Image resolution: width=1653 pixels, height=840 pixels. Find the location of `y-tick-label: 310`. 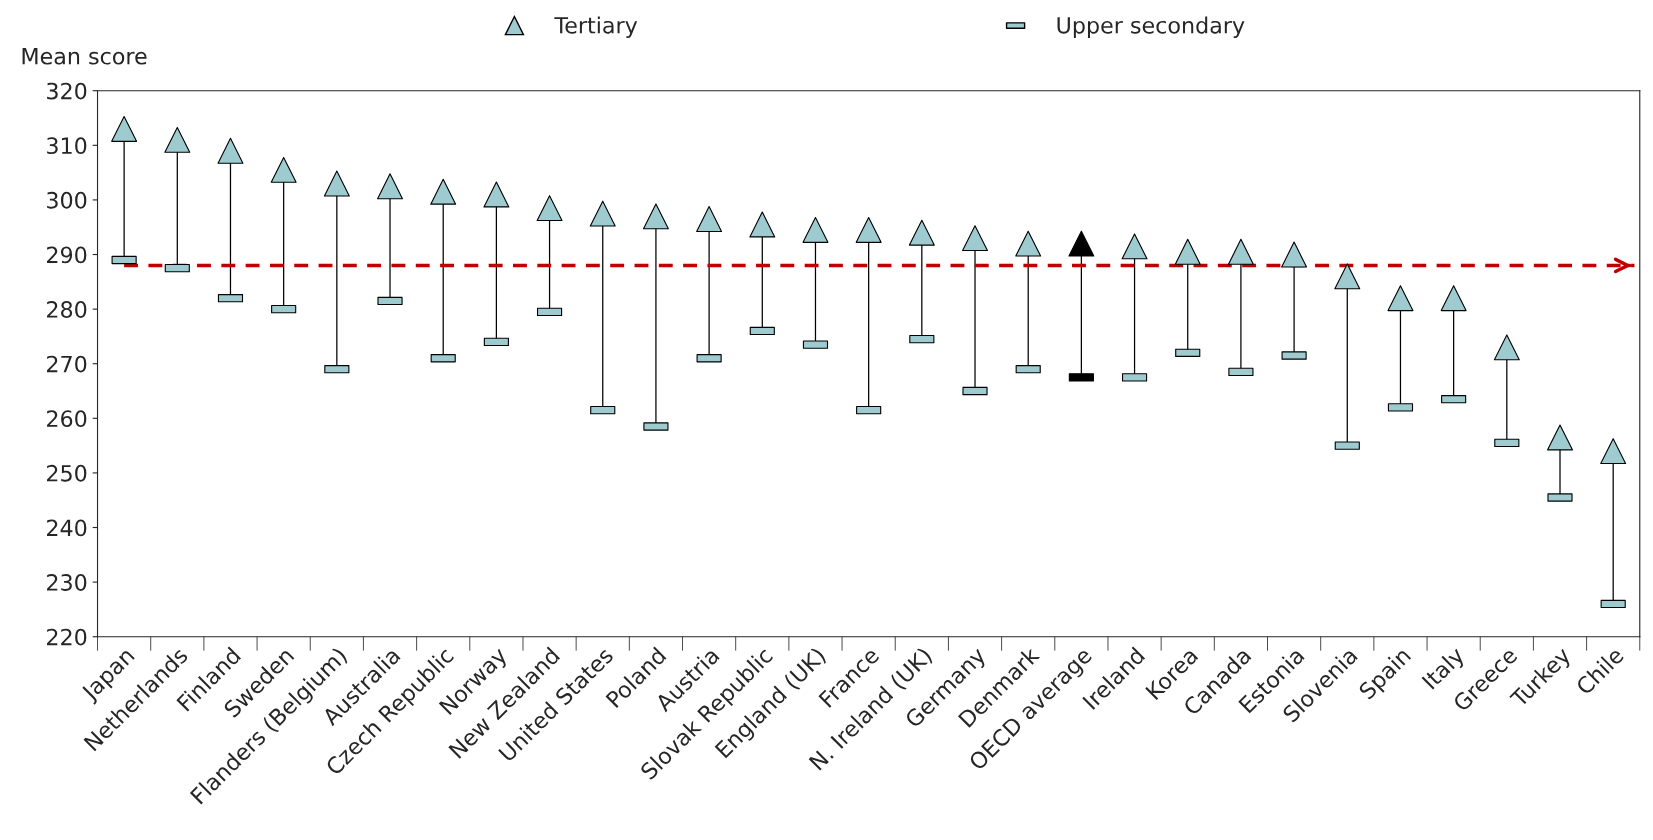

y-tick-label: 310 is located at coordinates (67, 146).